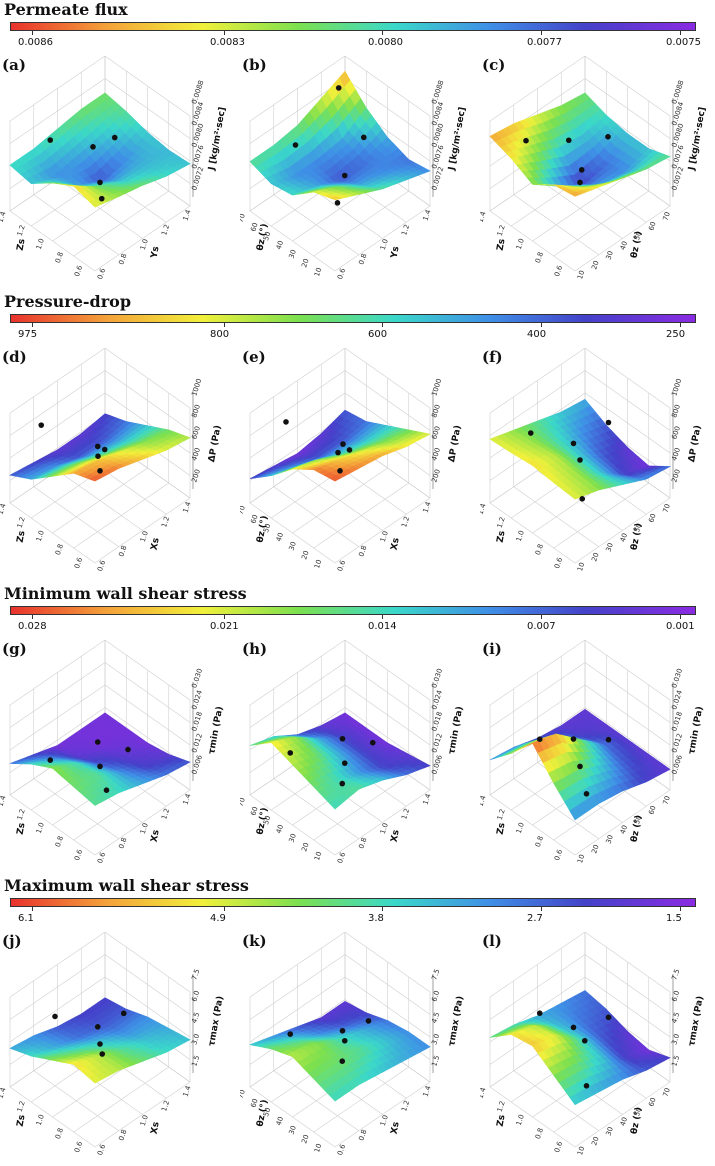 Image resolution: width=715 pixels, height=1166 pixels. What do you see at coordinates (624, 245) in the screenshot?
I see `y-tick-label: 40` at bounding box center [624, 245].